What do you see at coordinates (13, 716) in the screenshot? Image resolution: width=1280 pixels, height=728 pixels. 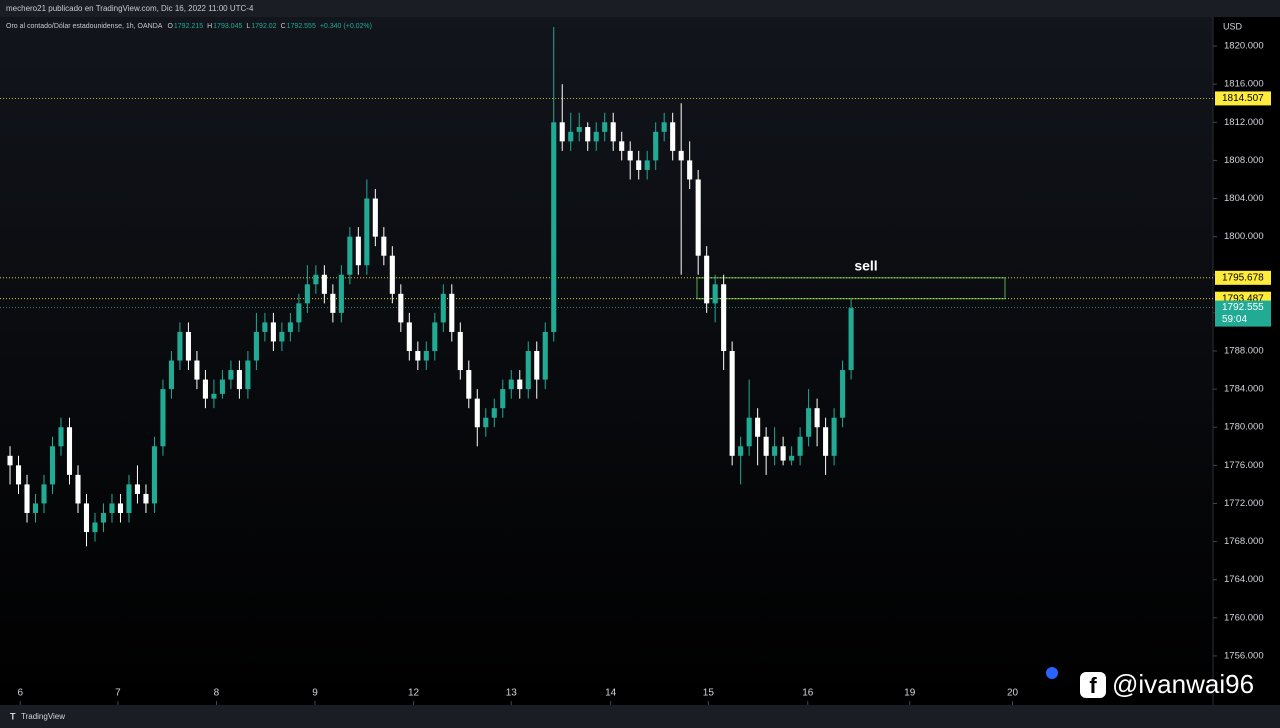 I see `tv-logo: T` at bounding box center [13, 716].